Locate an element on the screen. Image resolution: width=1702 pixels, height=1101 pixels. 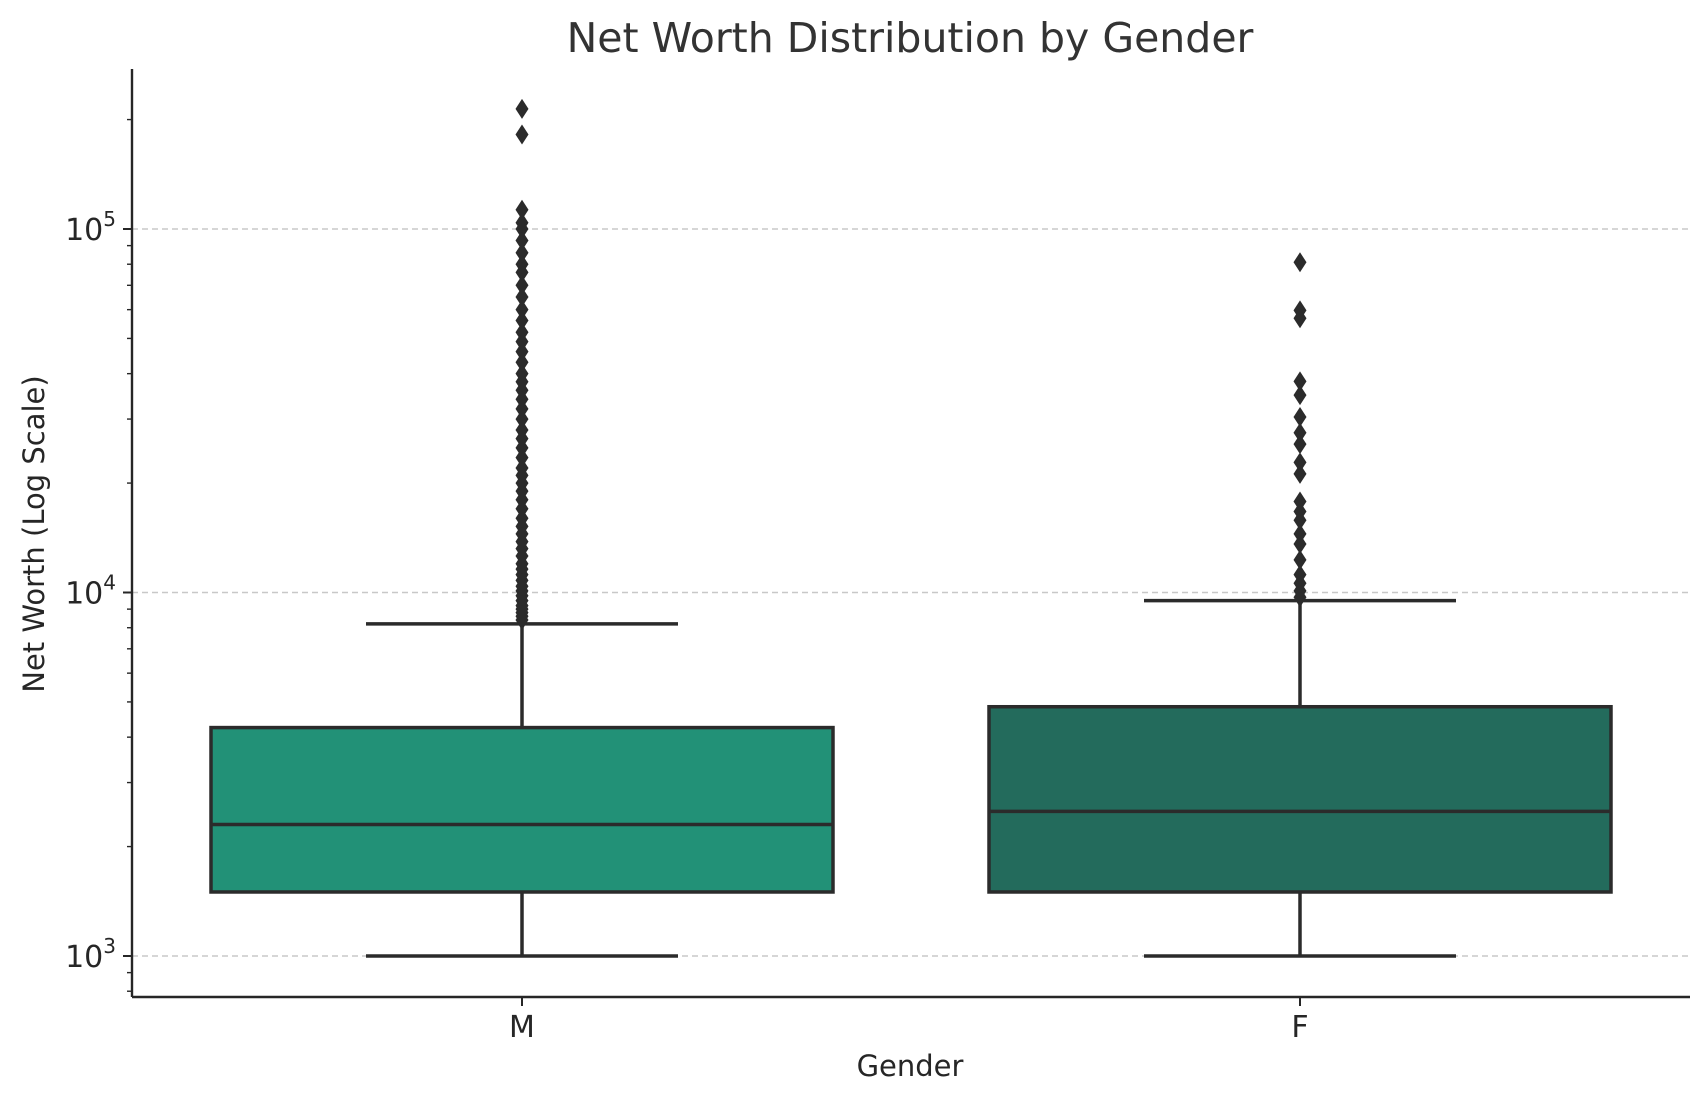
y-tick-label-2: 10⁵ is located at coordinates (90, 227).